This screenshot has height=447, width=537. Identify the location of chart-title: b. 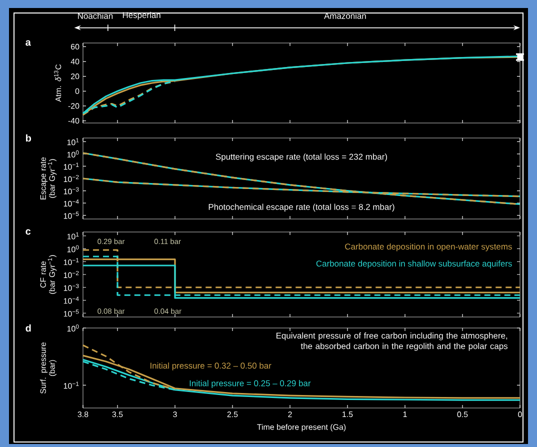
(29, 138).